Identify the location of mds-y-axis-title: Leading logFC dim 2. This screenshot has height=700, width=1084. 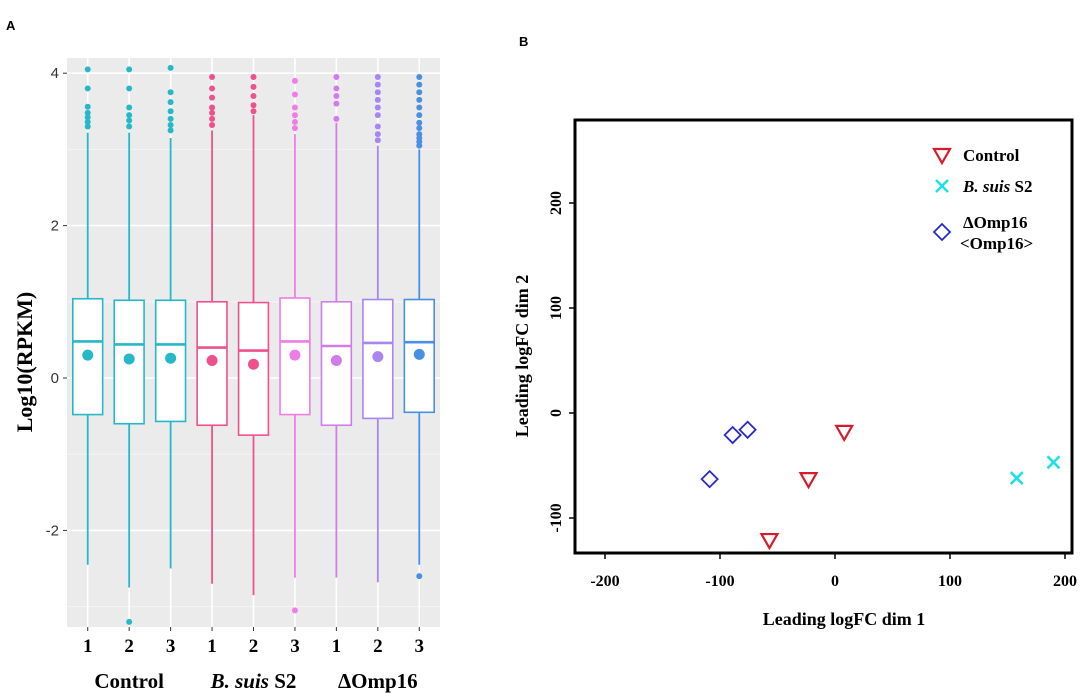
(522, 356).